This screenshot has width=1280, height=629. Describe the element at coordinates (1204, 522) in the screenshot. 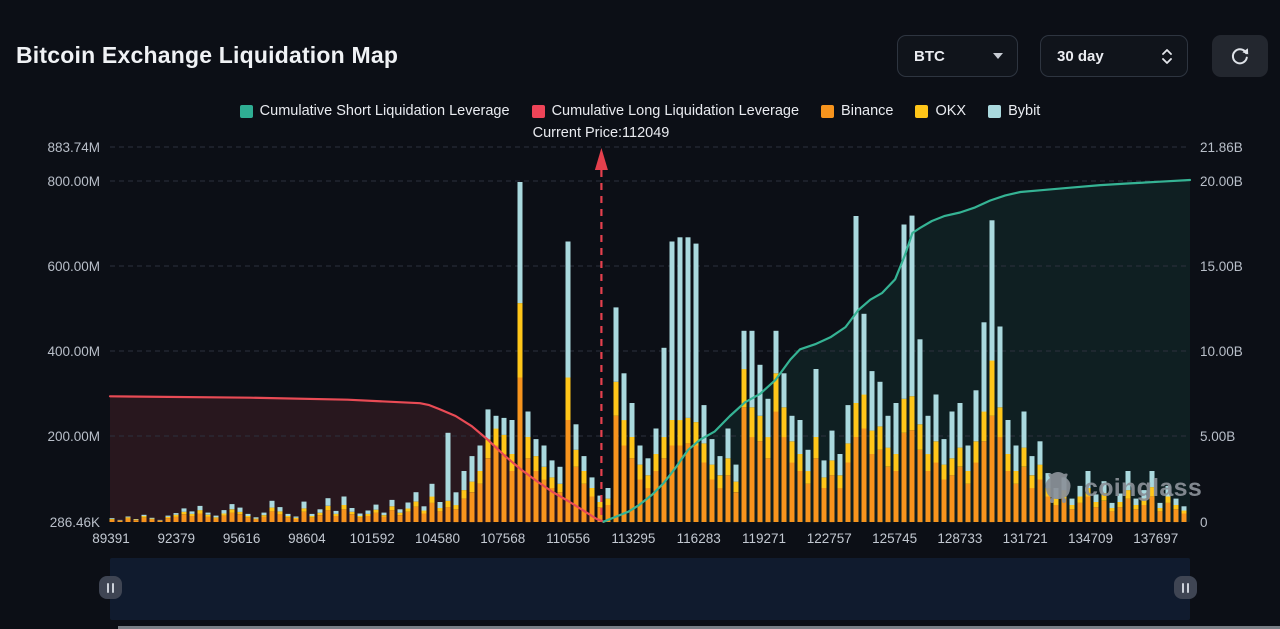

I see `svg-text: 0` at that location.